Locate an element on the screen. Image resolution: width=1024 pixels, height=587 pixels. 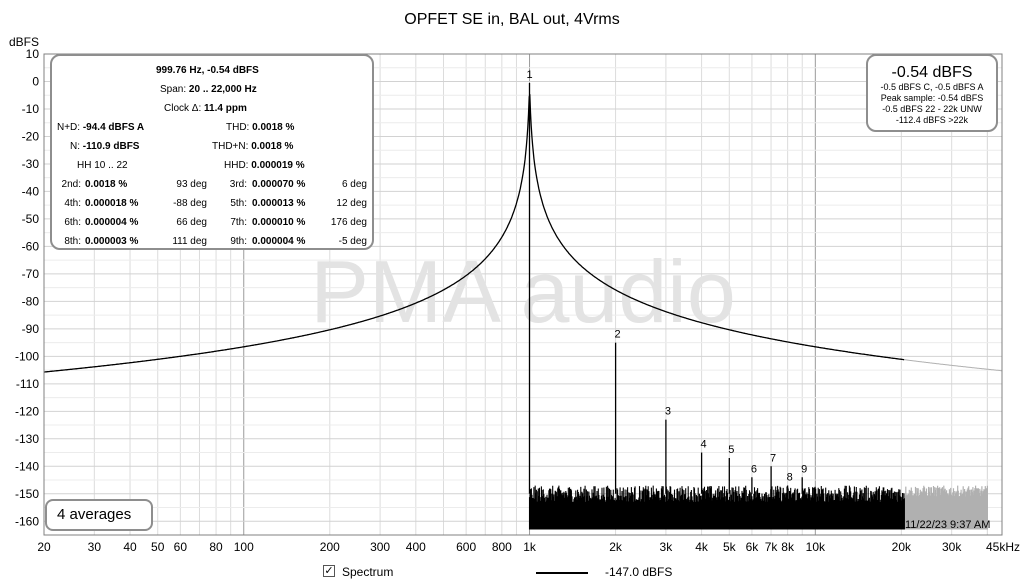
x-tick-label: 4k is located at coordinates (702, 547).